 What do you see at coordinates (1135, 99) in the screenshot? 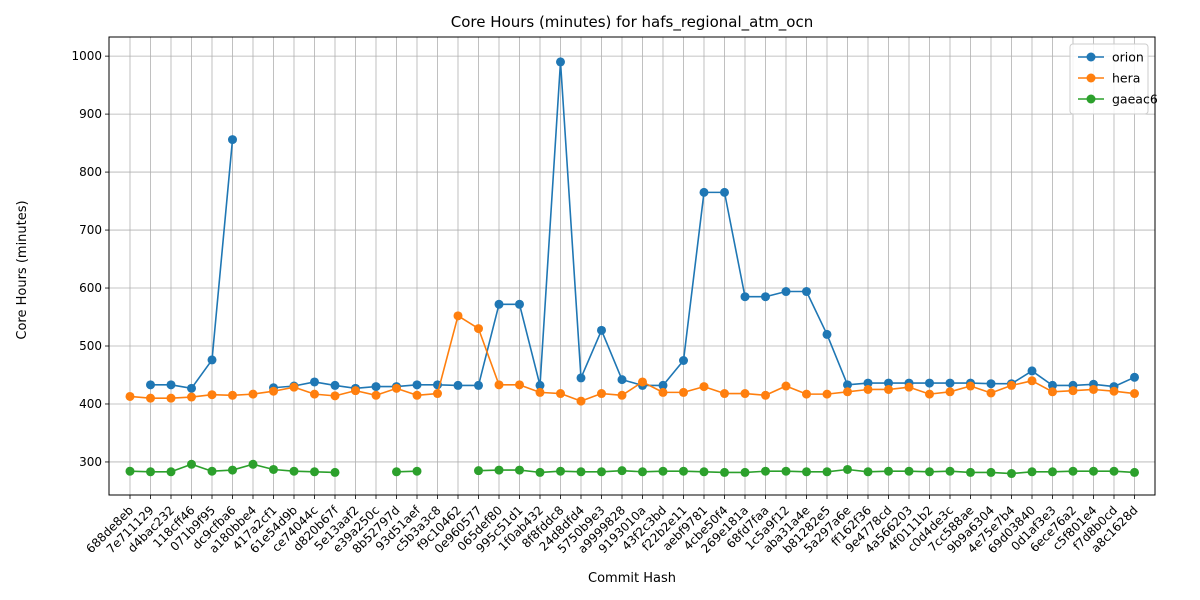
I see `legend-label: gaeac6` at bounding box center [1135, 99].